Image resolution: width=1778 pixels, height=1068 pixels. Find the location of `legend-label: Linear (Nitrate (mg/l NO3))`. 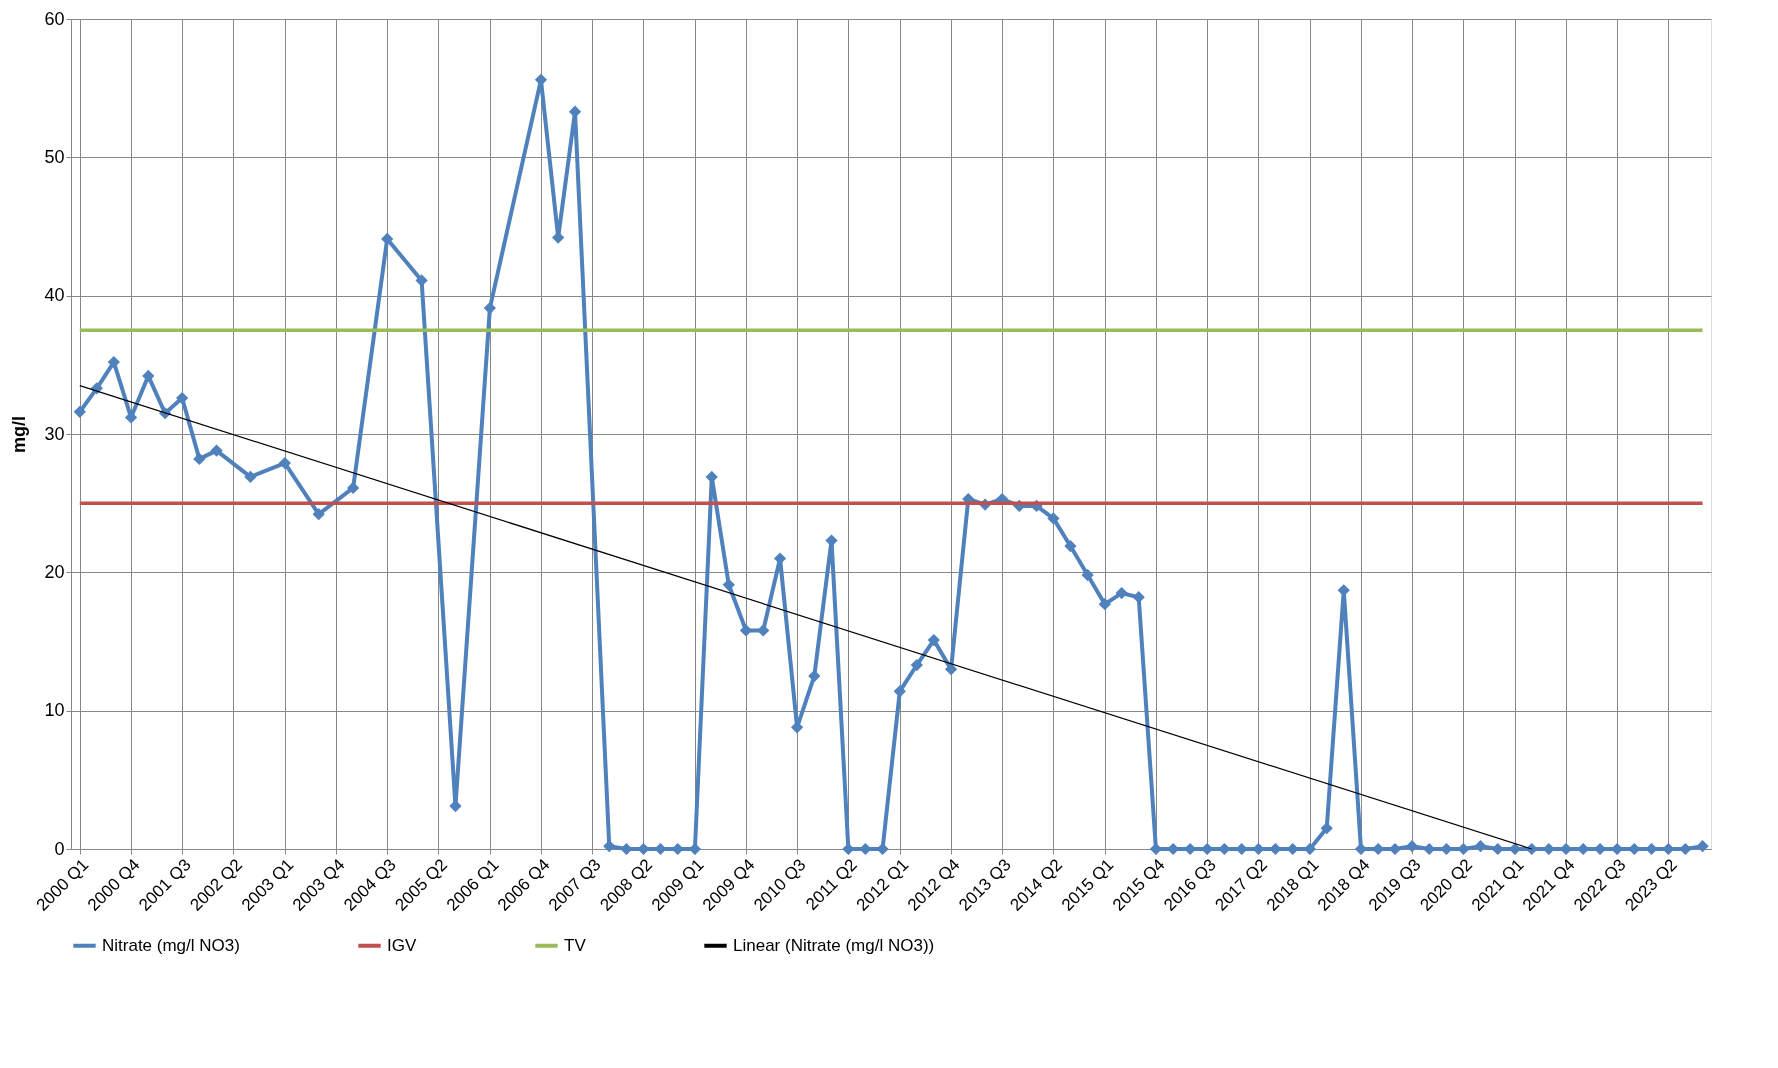

legend-label: Linear (Nitrate (mg/l NO3)) is located at coordinates (834, 945).